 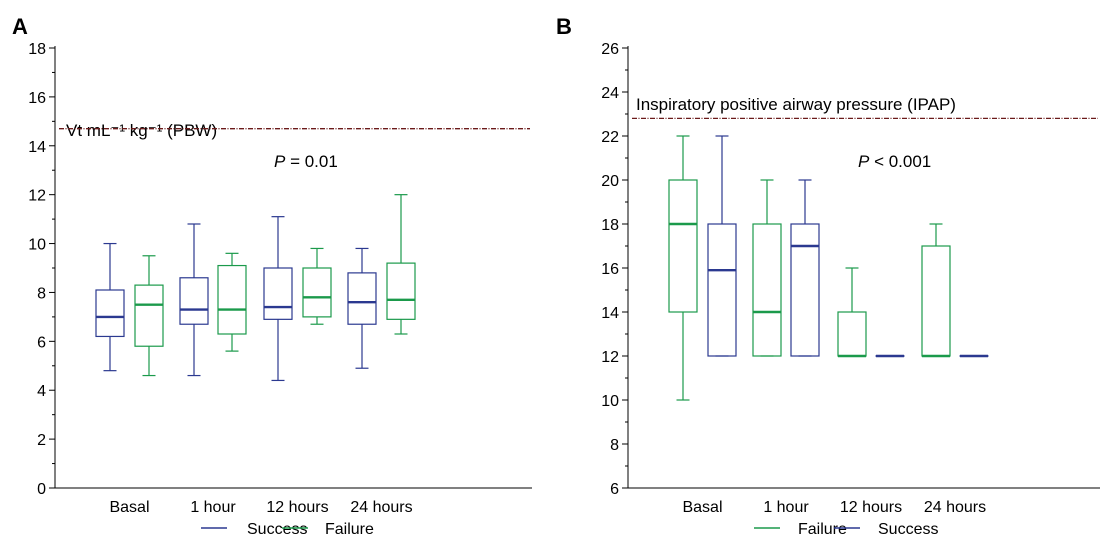 What do you see at coordinates (37, 147) in the screenshot?
I see `panel-a-y-tick-label: 14` at bounding box center [37, 147].